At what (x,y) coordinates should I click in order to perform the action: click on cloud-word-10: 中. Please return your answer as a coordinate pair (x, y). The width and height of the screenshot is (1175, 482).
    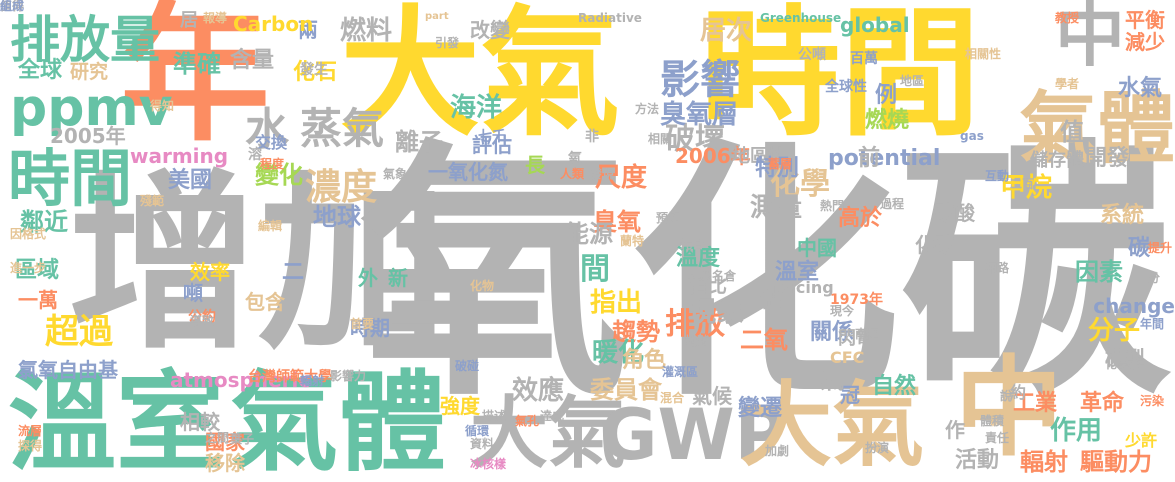
    Looking at the image, I should click on (1009, 408).